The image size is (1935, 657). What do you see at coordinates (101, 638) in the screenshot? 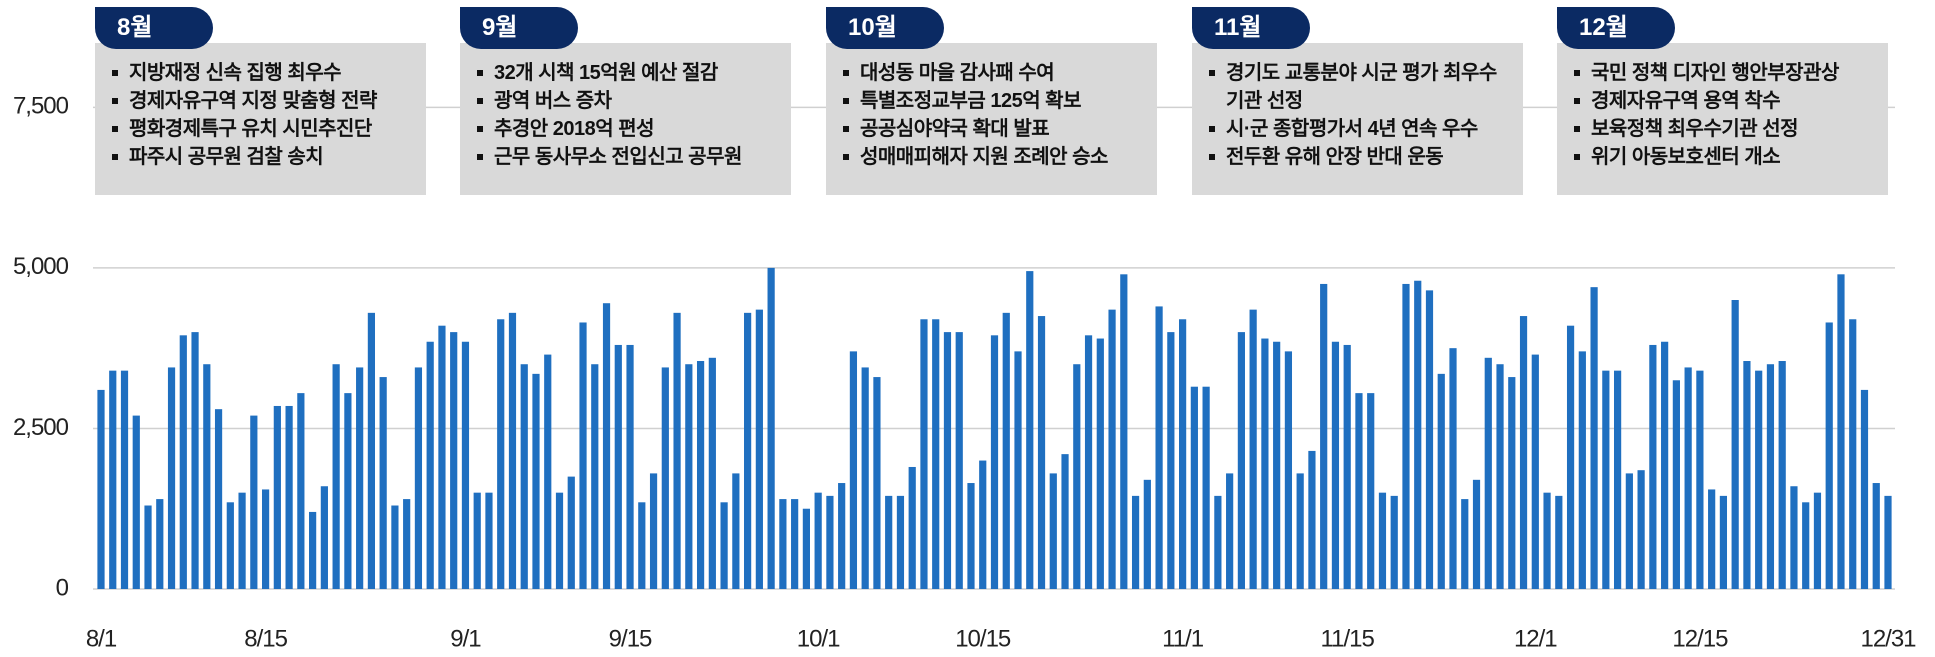
I see `x-tick-label: 8/1` at bounding box center [101, 638].